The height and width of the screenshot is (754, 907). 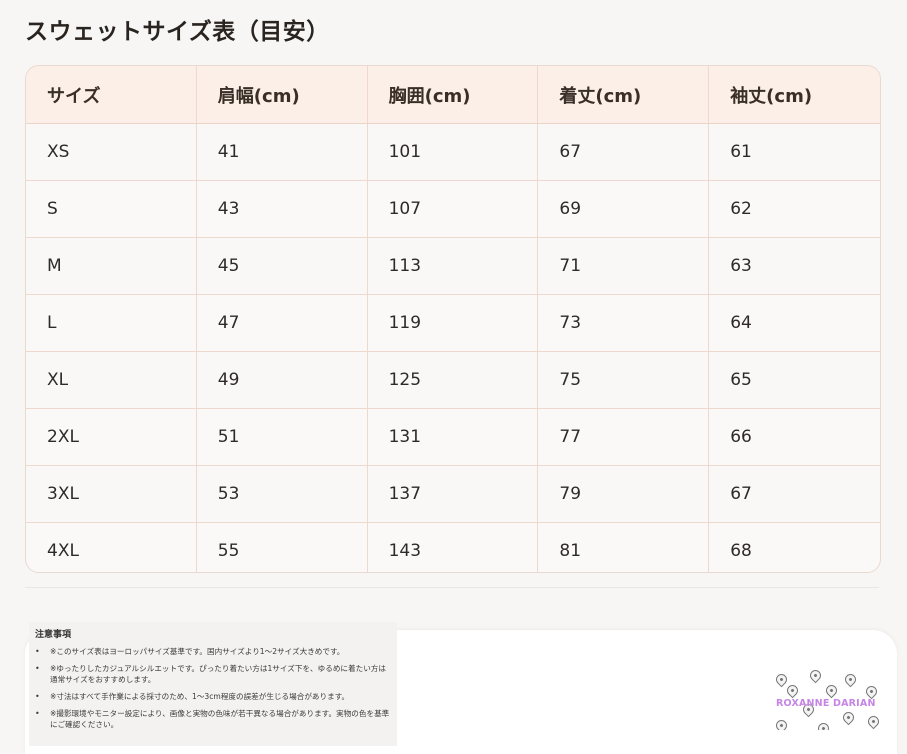 What do you see at coordinates (111, 547) in the screenshot?
I see `table-cell: 4XL` at bounding box center [111, 547].